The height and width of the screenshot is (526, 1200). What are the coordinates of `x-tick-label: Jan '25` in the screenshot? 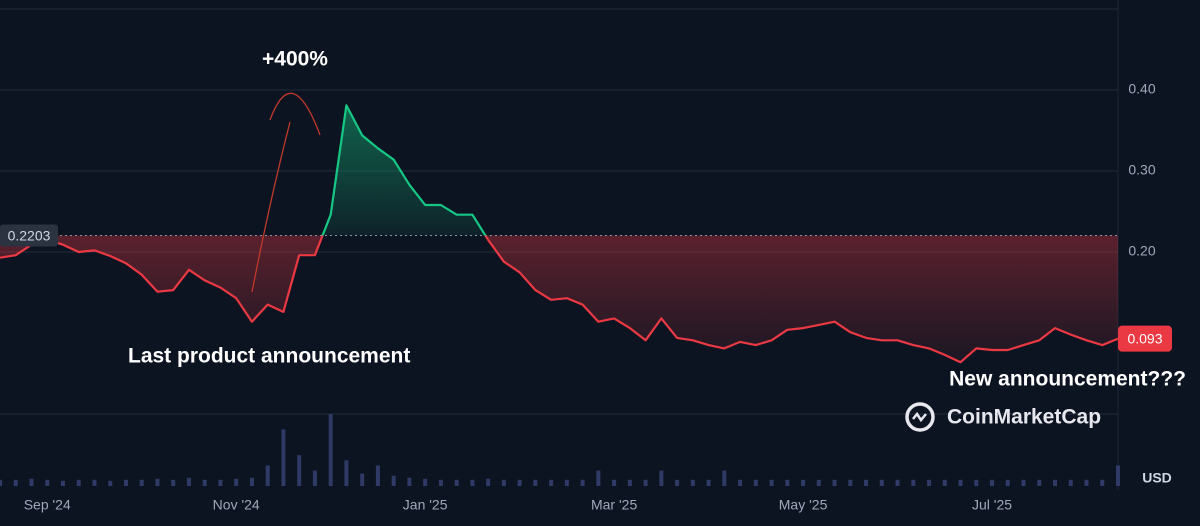 It's located at (425, 505).